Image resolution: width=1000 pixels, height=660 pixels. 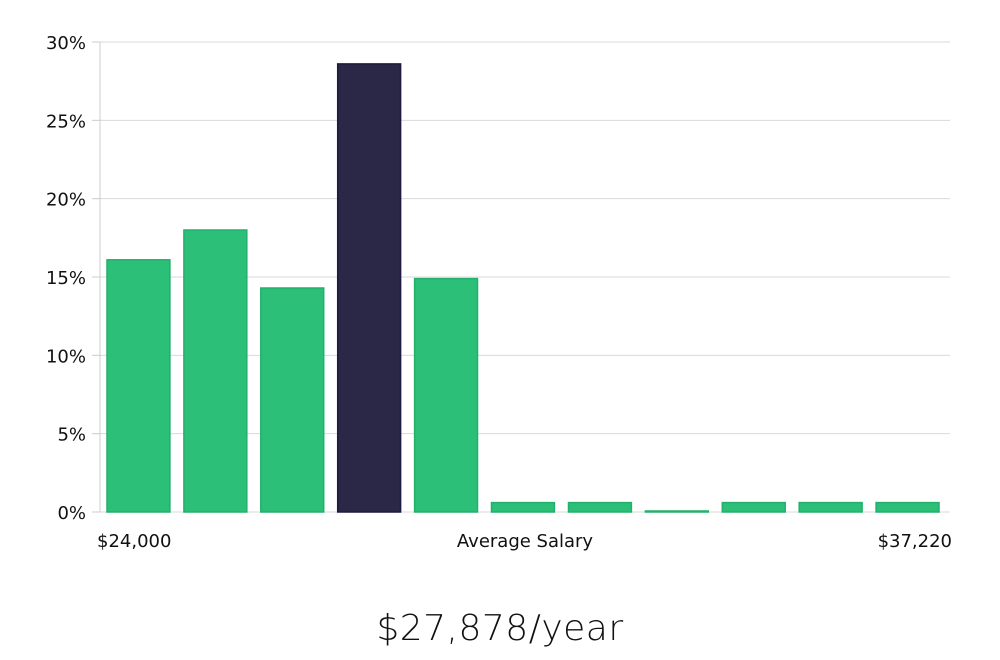 I want to click on y-tick-label: 25%, so click(x=66, y=121).